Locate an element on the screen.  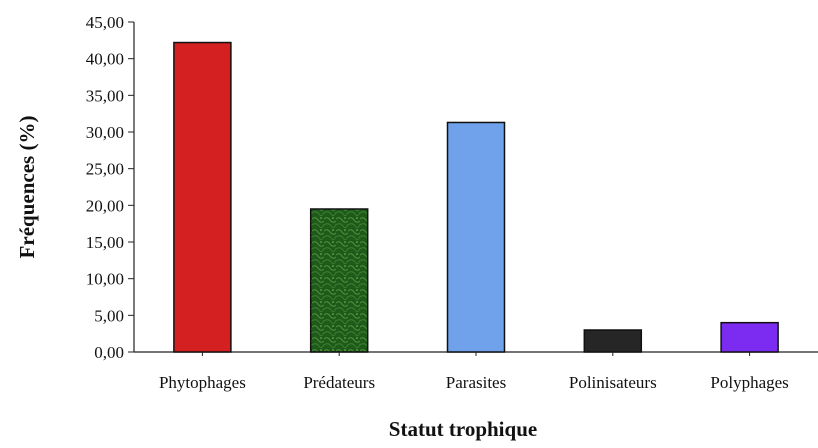
x-category-label: Prédateurs is located at coordinates (339, 382).